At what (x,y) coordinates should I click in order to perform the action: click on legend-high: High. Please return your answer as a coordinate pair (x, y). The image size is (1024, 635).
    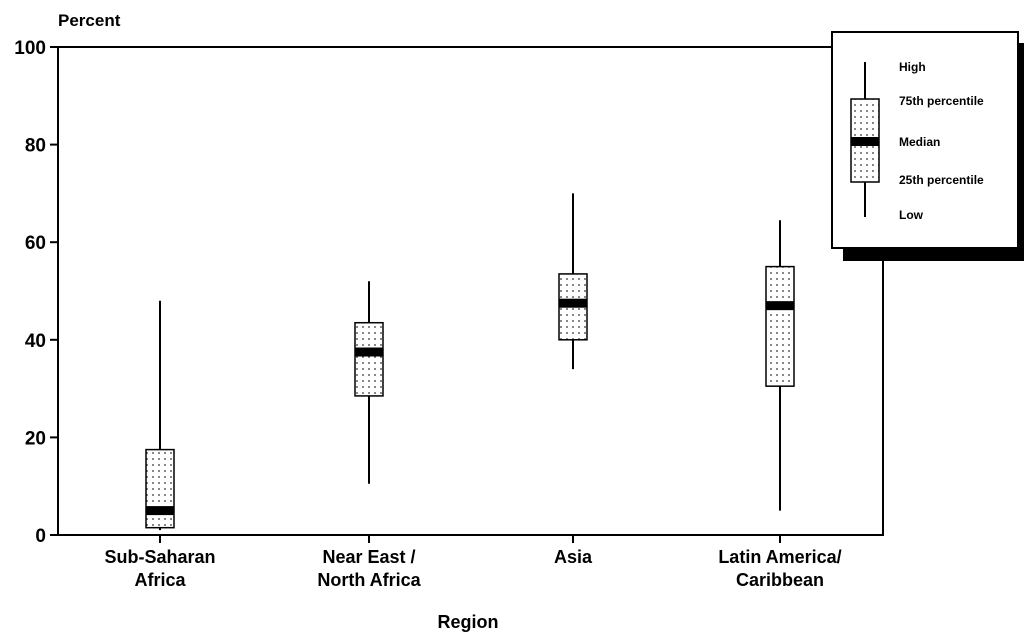
    Looking at the image, I should click on (912, 67).